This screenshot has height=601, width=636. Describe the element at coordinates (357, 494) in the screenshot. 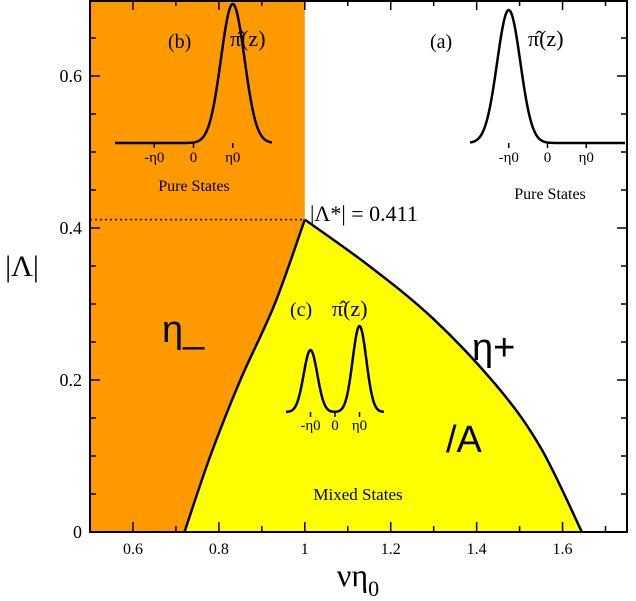

I see `mixed-states-label: Mixed States` at that location.